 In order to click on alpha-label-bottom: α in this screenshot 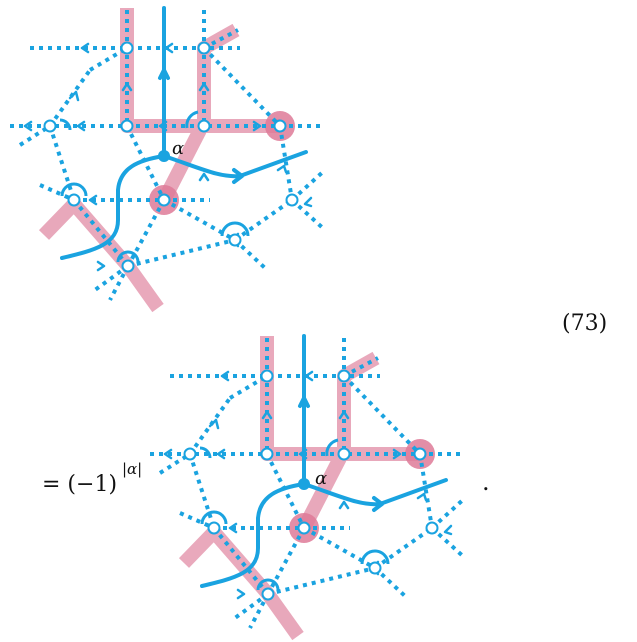, I will do `click(321, 478)`.